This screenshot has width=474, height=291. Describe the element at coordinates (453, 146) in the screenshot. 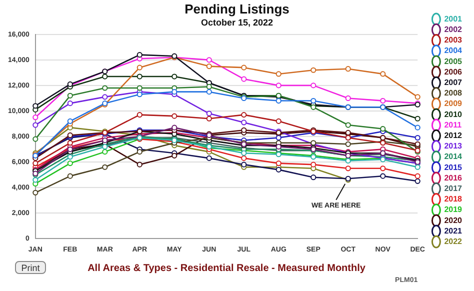

I see `legend-label: 2013` at that location.